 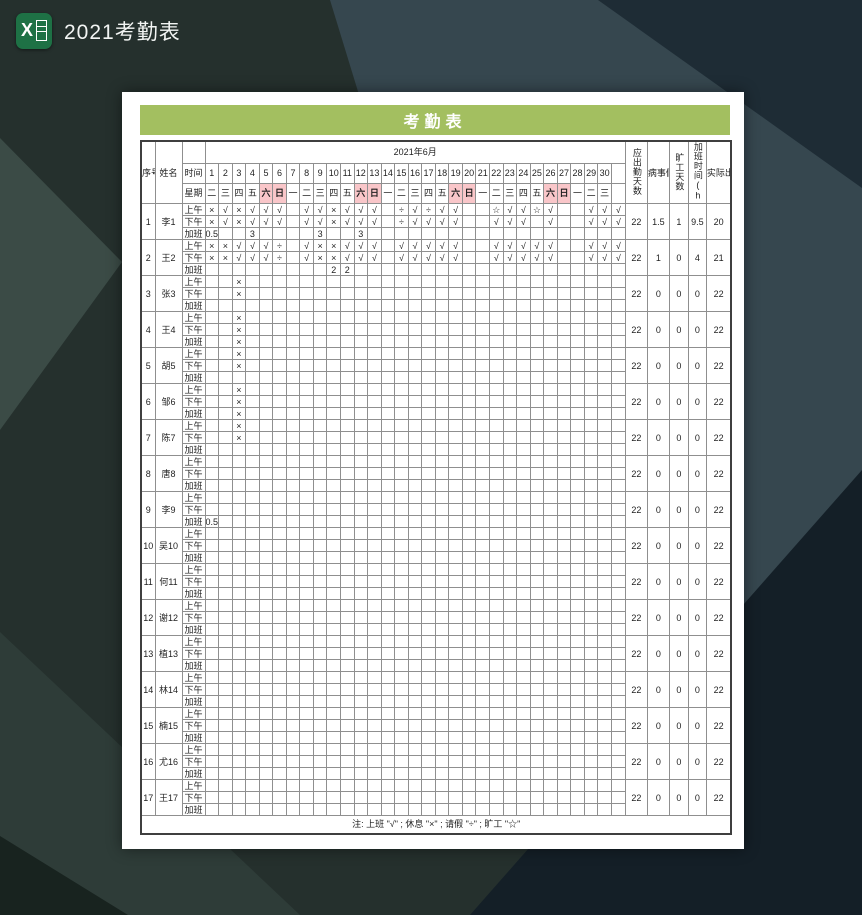 I want to click on weekday-header: 一, so click(x=293, y=193).